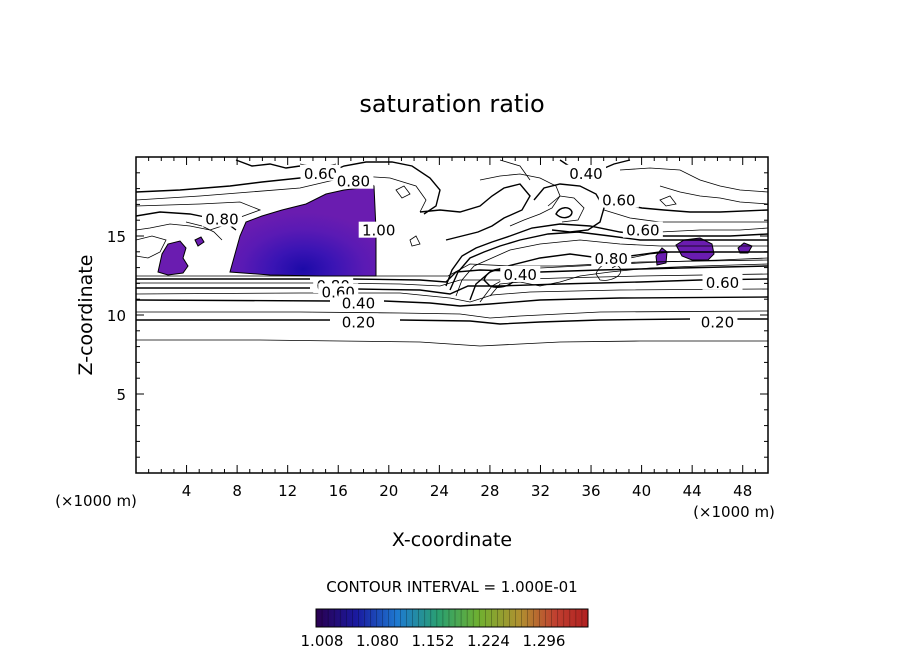 Image resolution: width=904 pixels, height=654 pixels. Describe the element at coordinates (451, 587) in the screenshot. I see `contour-interval-note: CONTOUR INTERVAL = 1.000E-01` at that location.